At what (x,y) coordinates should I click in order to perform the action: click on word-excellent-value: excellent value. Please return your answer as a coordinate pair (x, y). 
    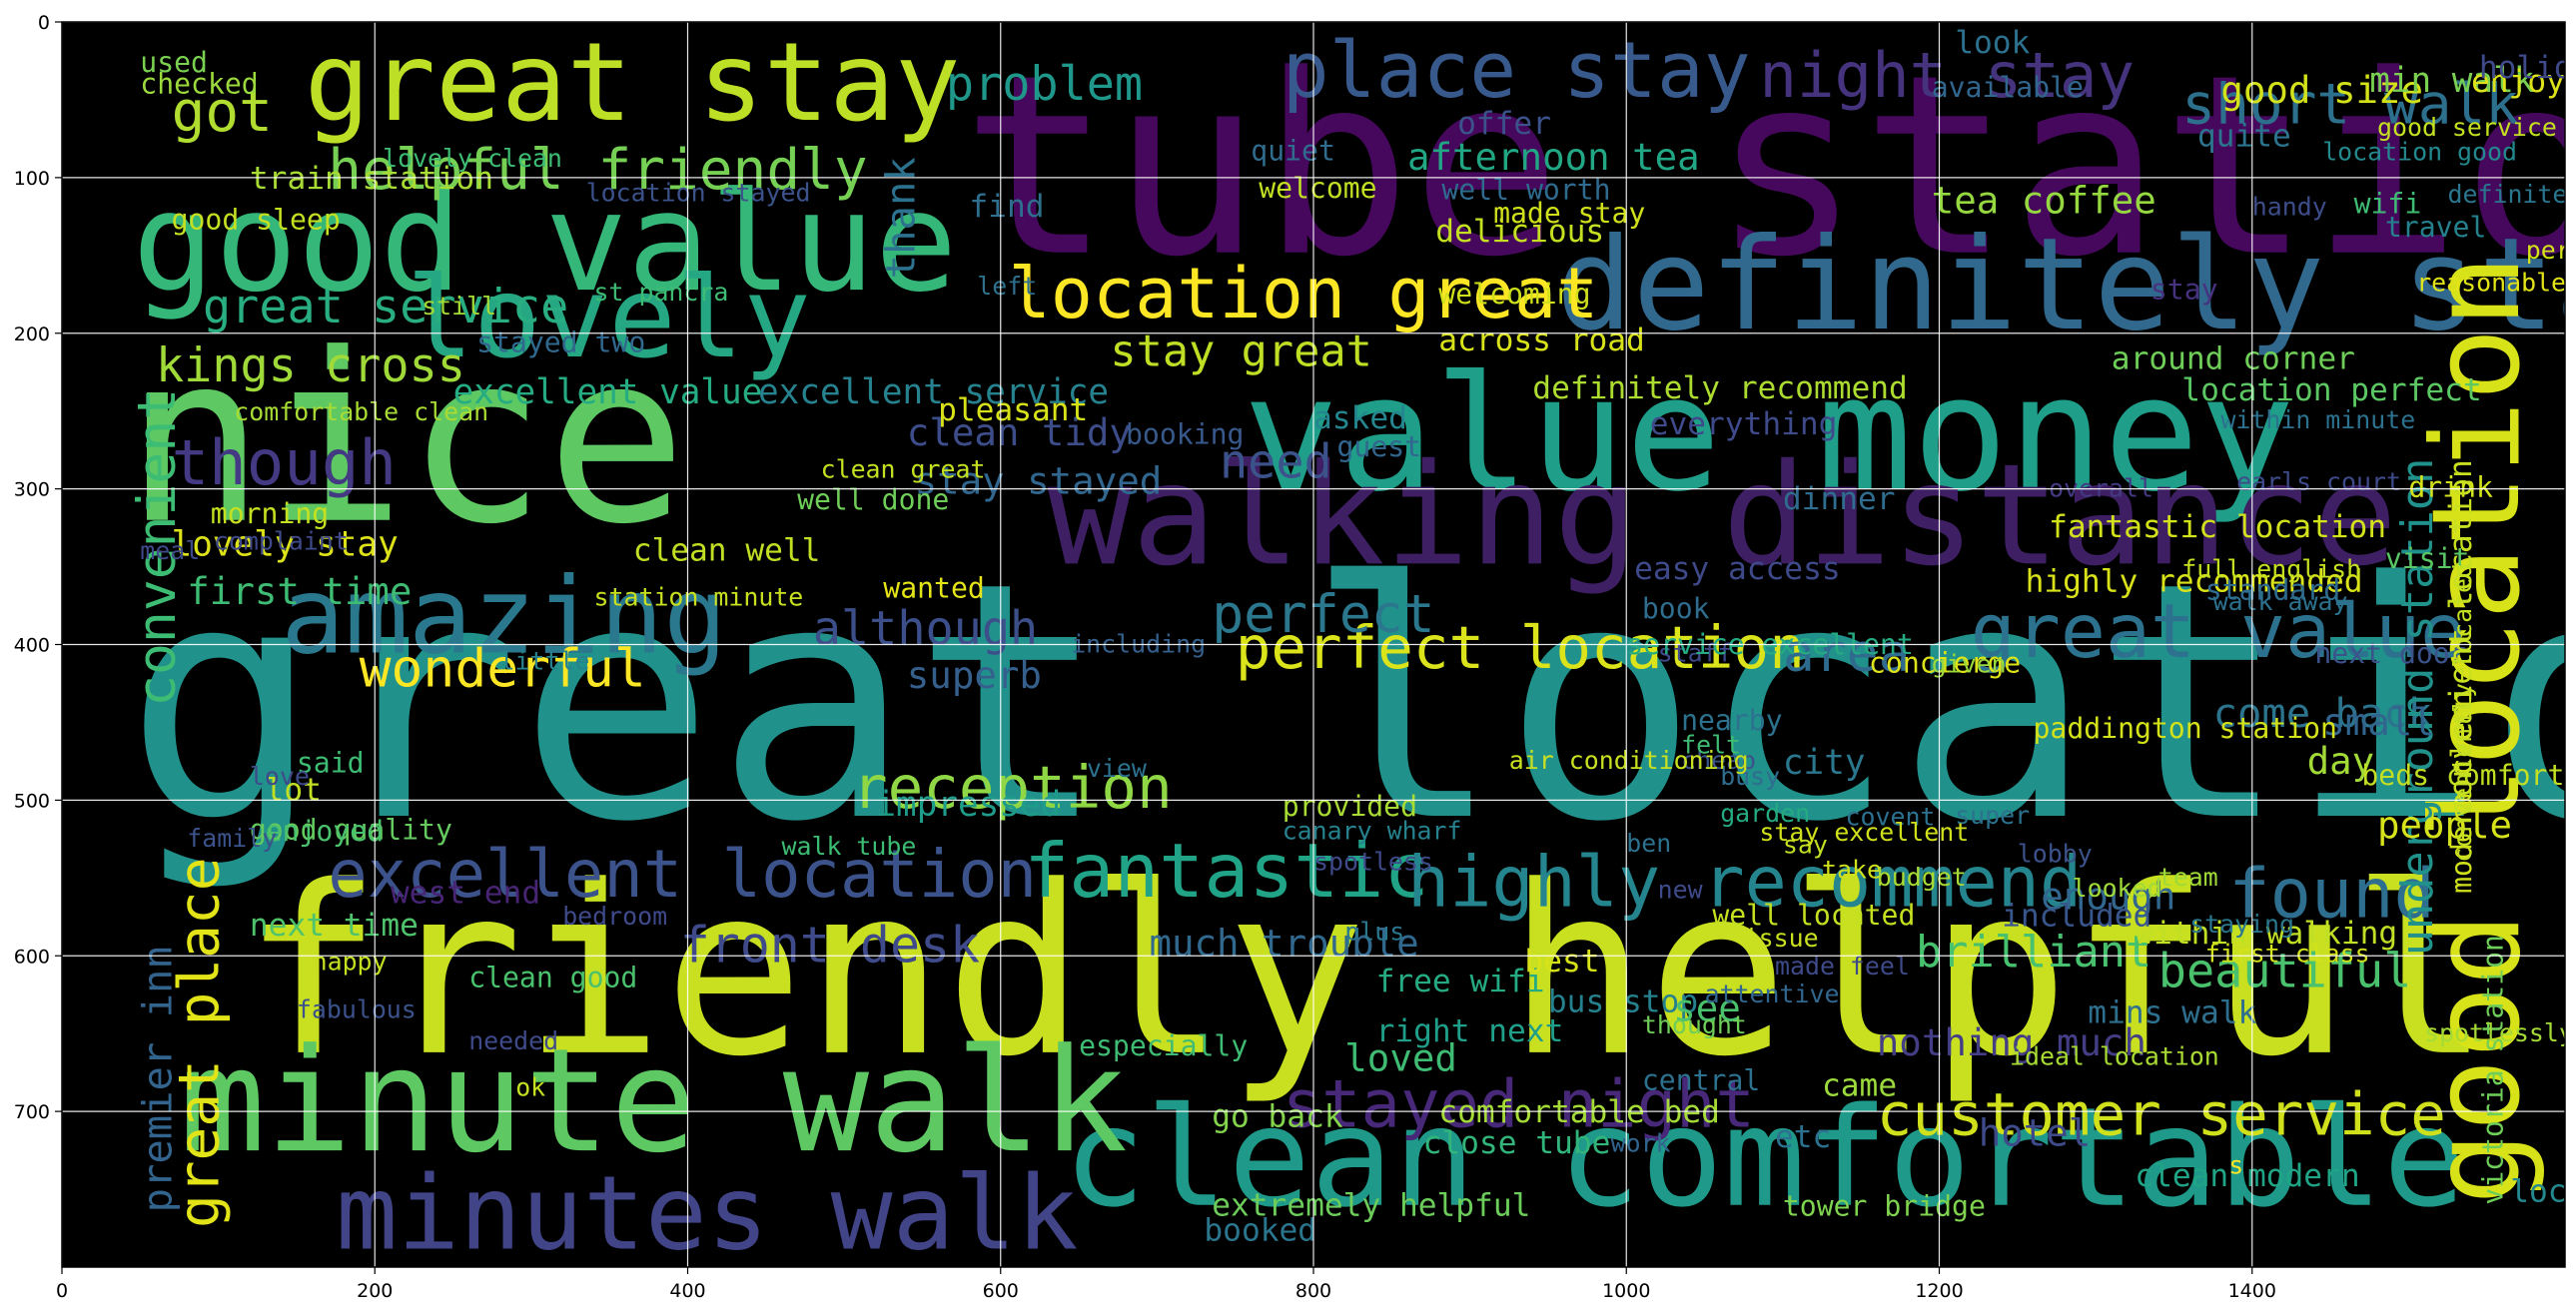
    Looking at the image, I should click on (608, 392).